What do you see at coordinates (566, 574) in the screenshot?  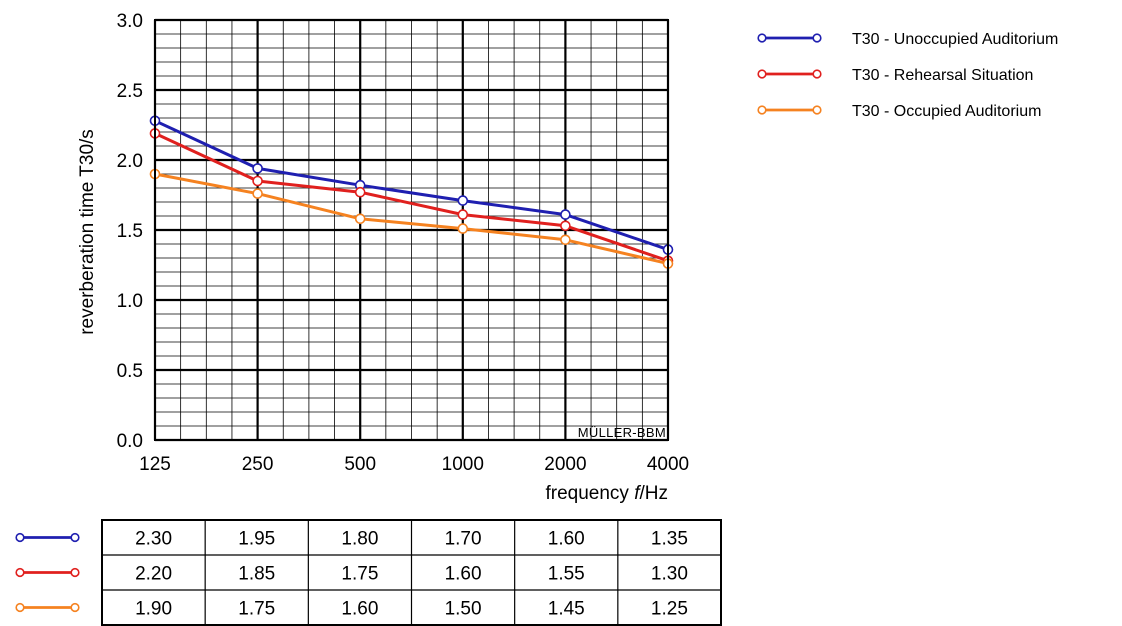 I see `table-cell: 1.55` at bounding box center [566, 574].